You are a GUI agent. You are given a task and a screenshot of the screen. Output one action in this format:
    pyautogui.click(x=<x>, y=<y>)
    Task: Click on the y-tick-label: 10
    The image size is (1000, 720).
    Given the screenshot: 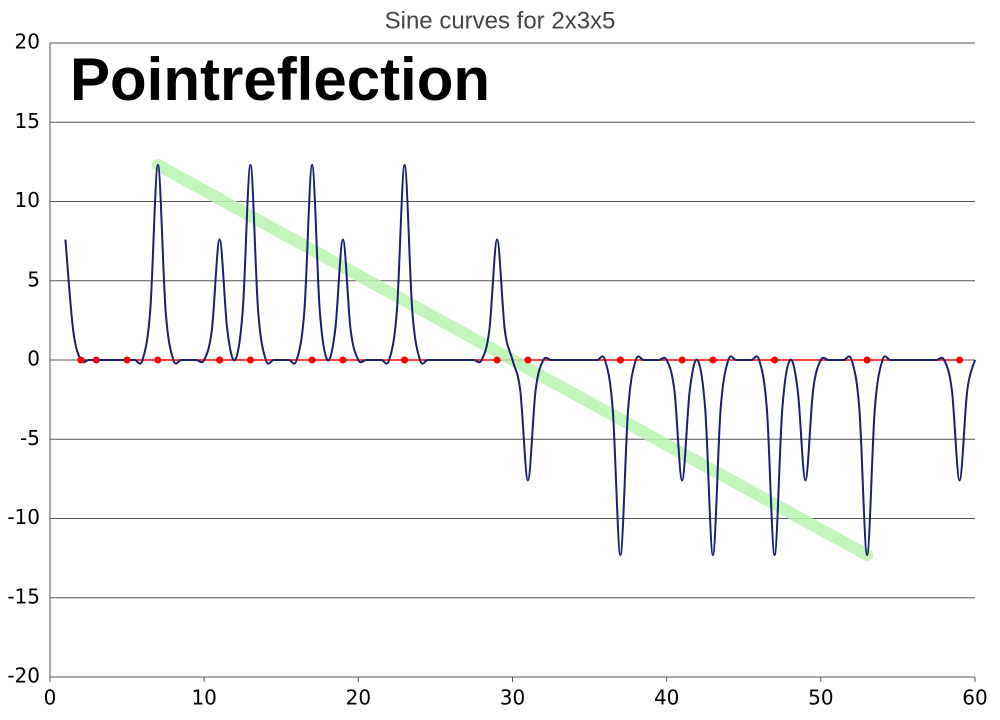 What is the action you would take?
    pyautogui.click(x=27, y=200)
    